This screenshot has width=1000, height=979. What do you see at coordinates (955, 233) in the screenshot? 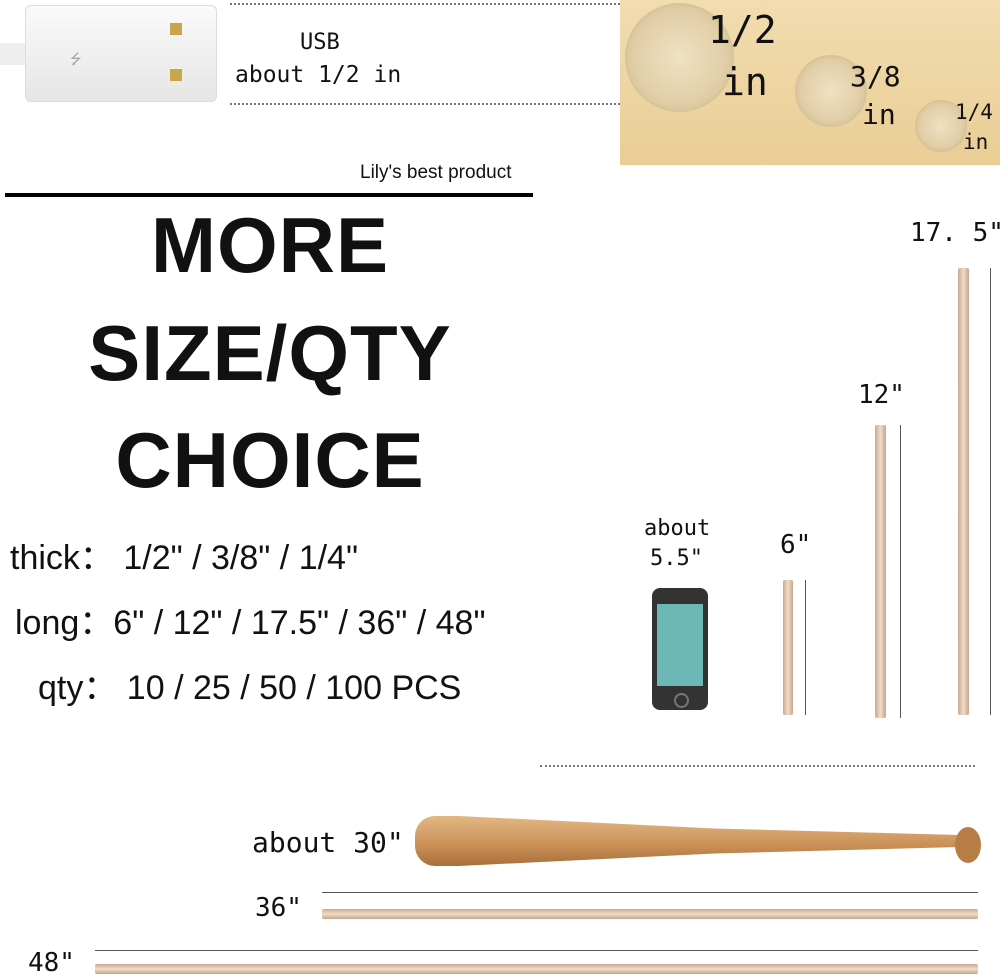
I see `length-17-5-label: 17. 5"` at bounding box center [955, 233].